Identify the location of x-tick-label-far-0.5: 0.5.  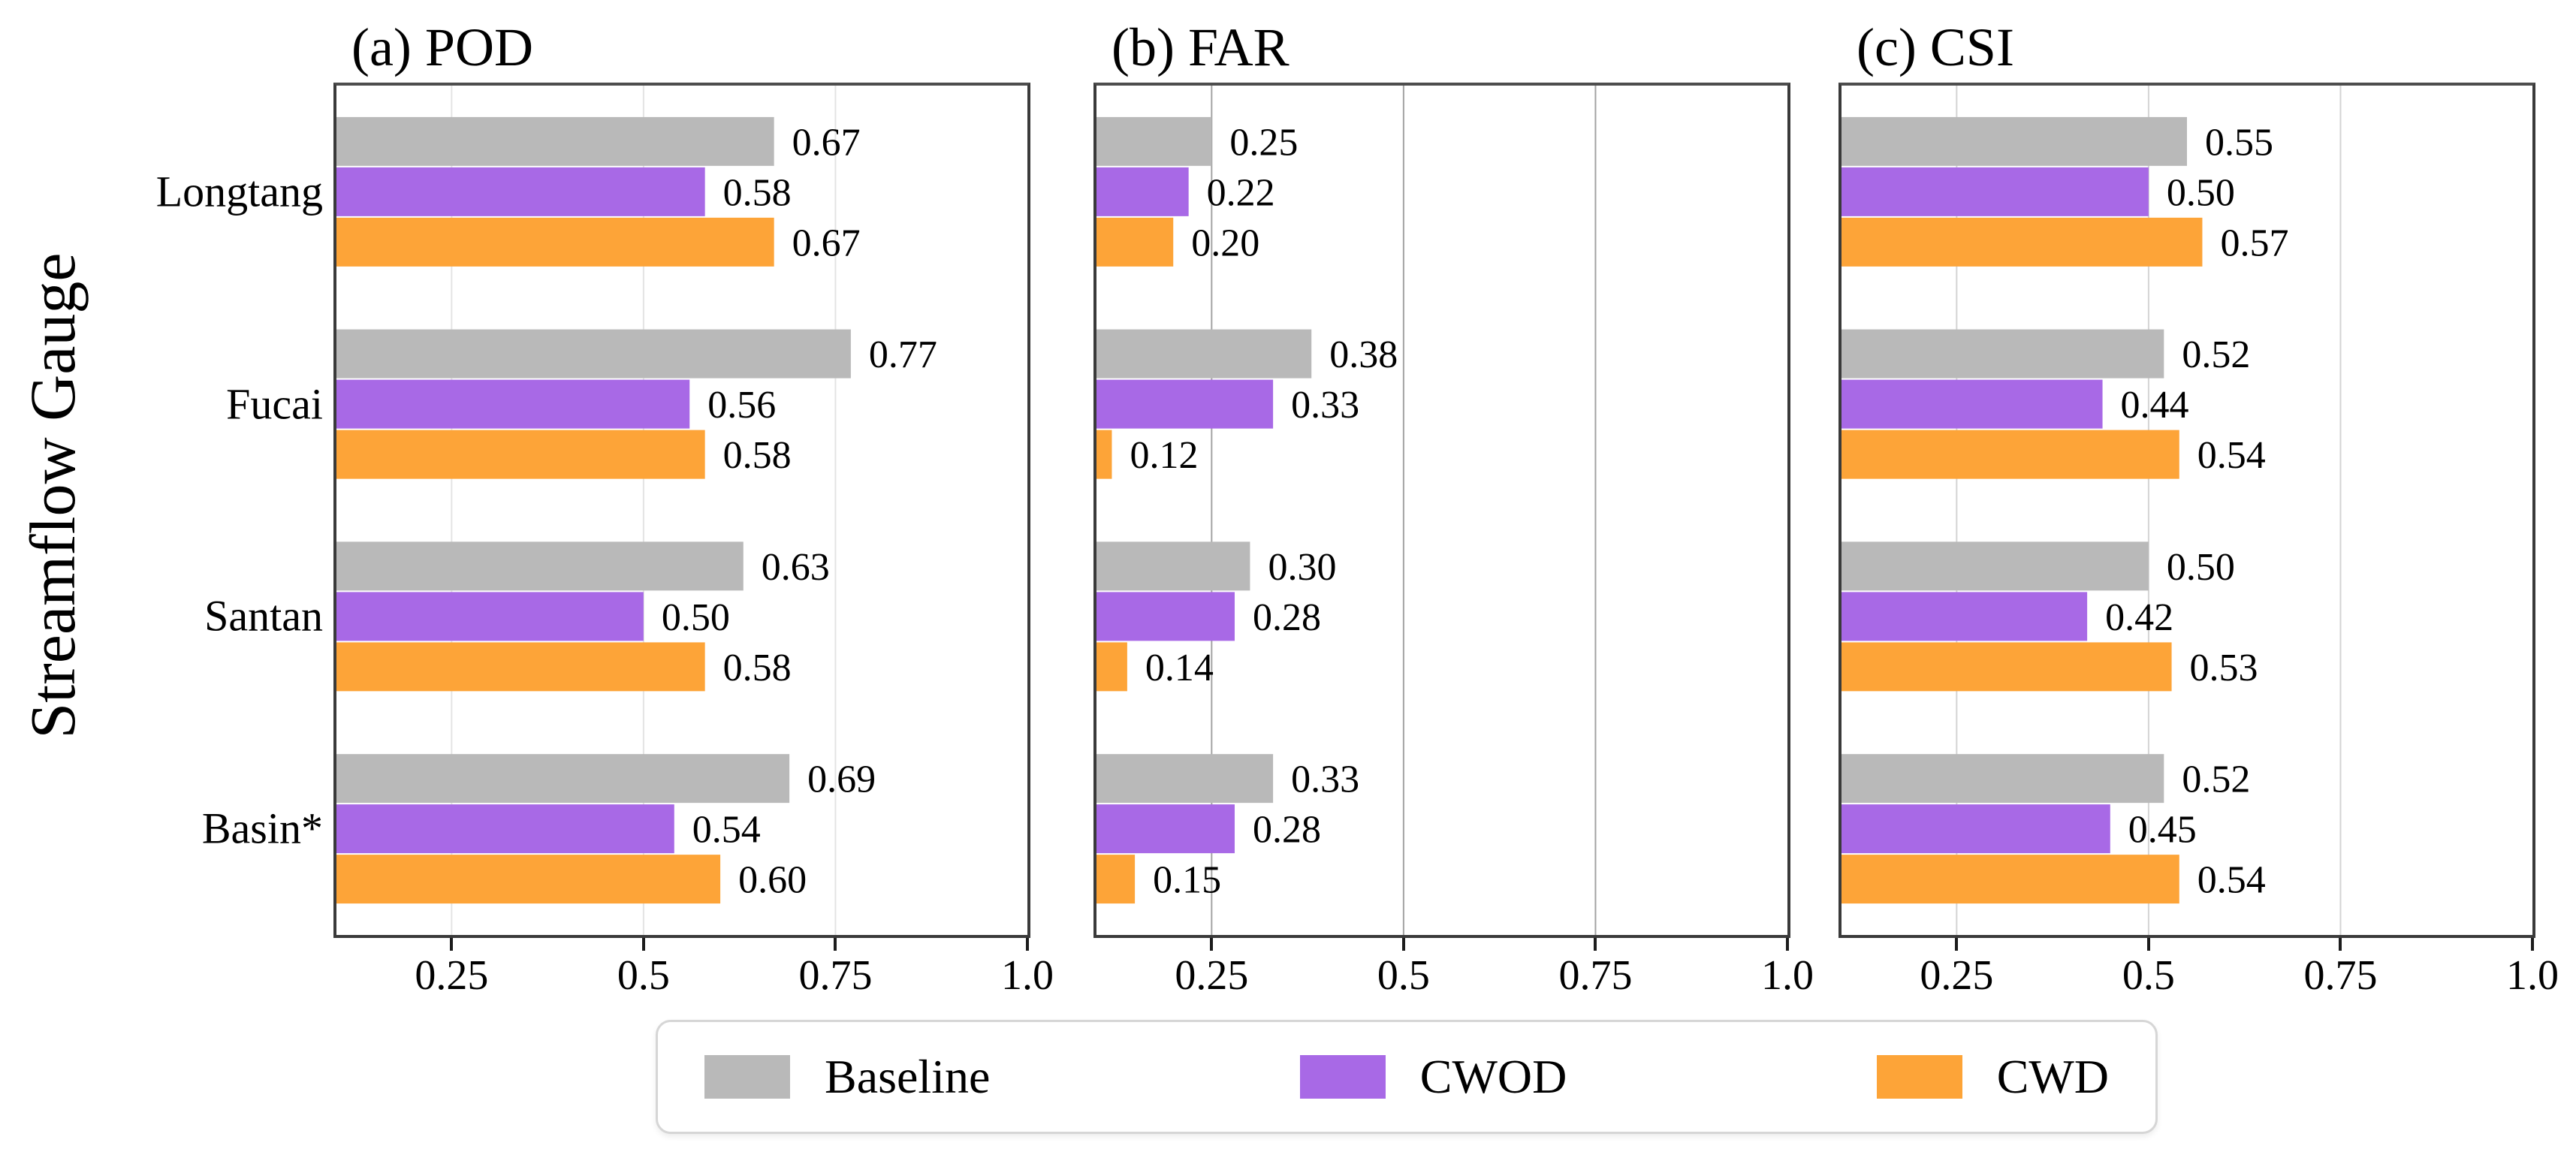
(1403, 976).